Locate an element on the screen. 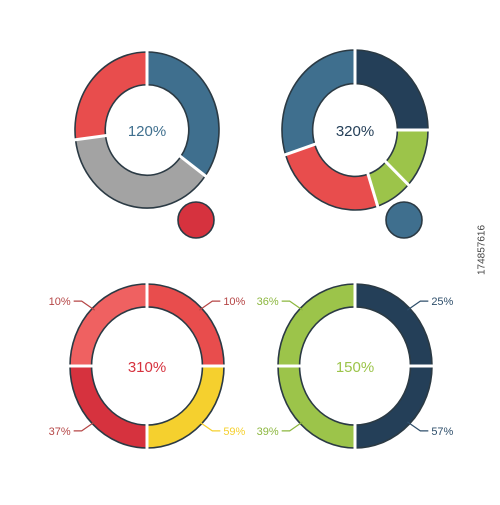  slice-percent-label: 39% is located at coordinates (268, 432).